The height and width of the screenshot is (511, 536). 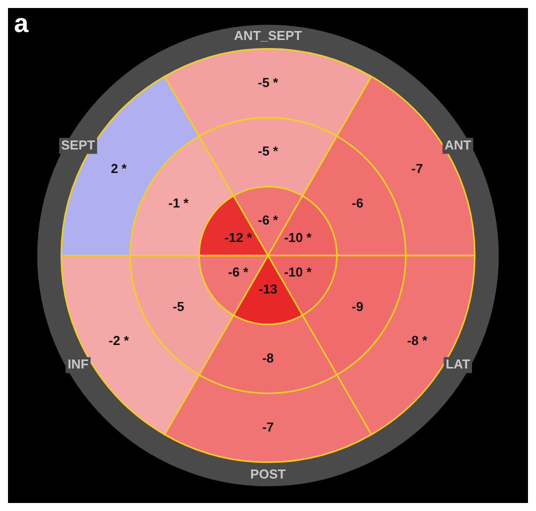 What do you see at coordinates (458, 144) in the screenshot?
I see `category-label: ANT` at bounding box center [458, 144].